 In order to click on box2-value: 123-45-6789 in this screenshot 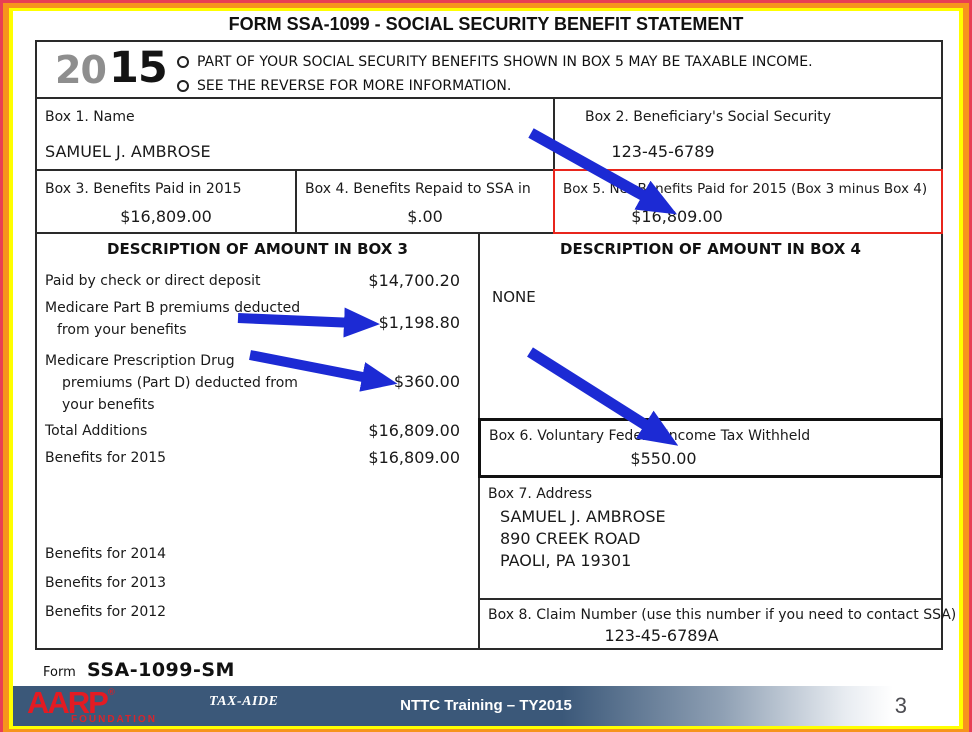, I will do `click(663, 151)`.